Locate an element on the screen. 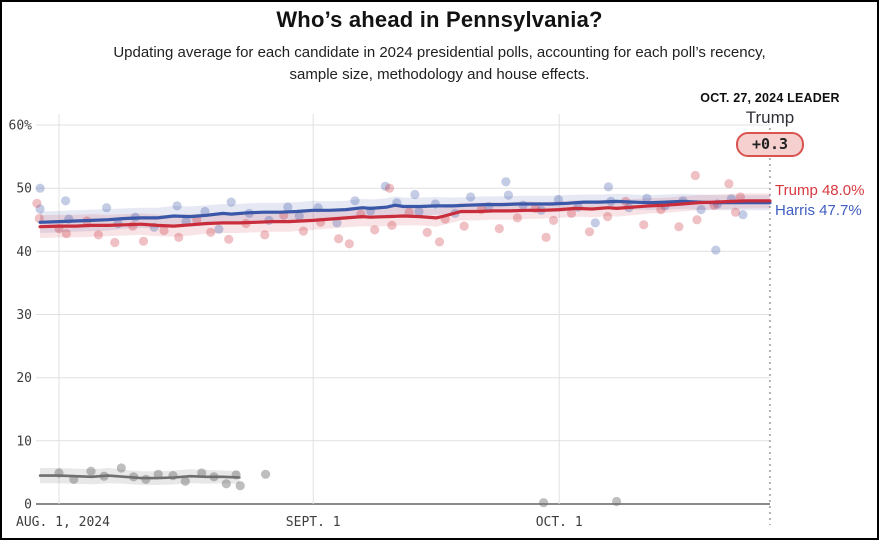 The image size is (879, 540). other-uncertainty-band is located at coordinates (140, 476).